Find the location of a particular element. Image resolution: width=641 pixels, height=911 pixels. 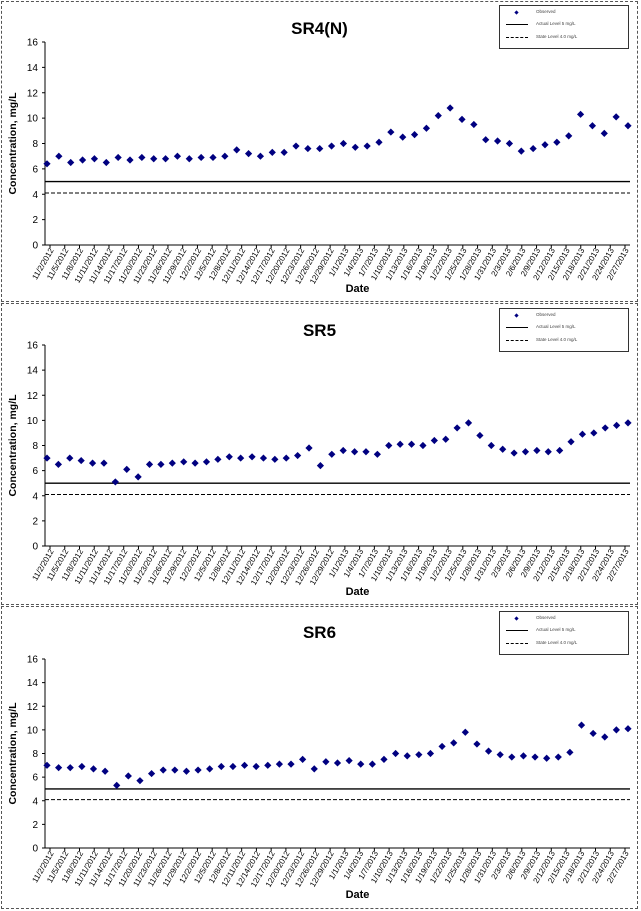

chart-title: SR6 is located at coordinates (319, 632).